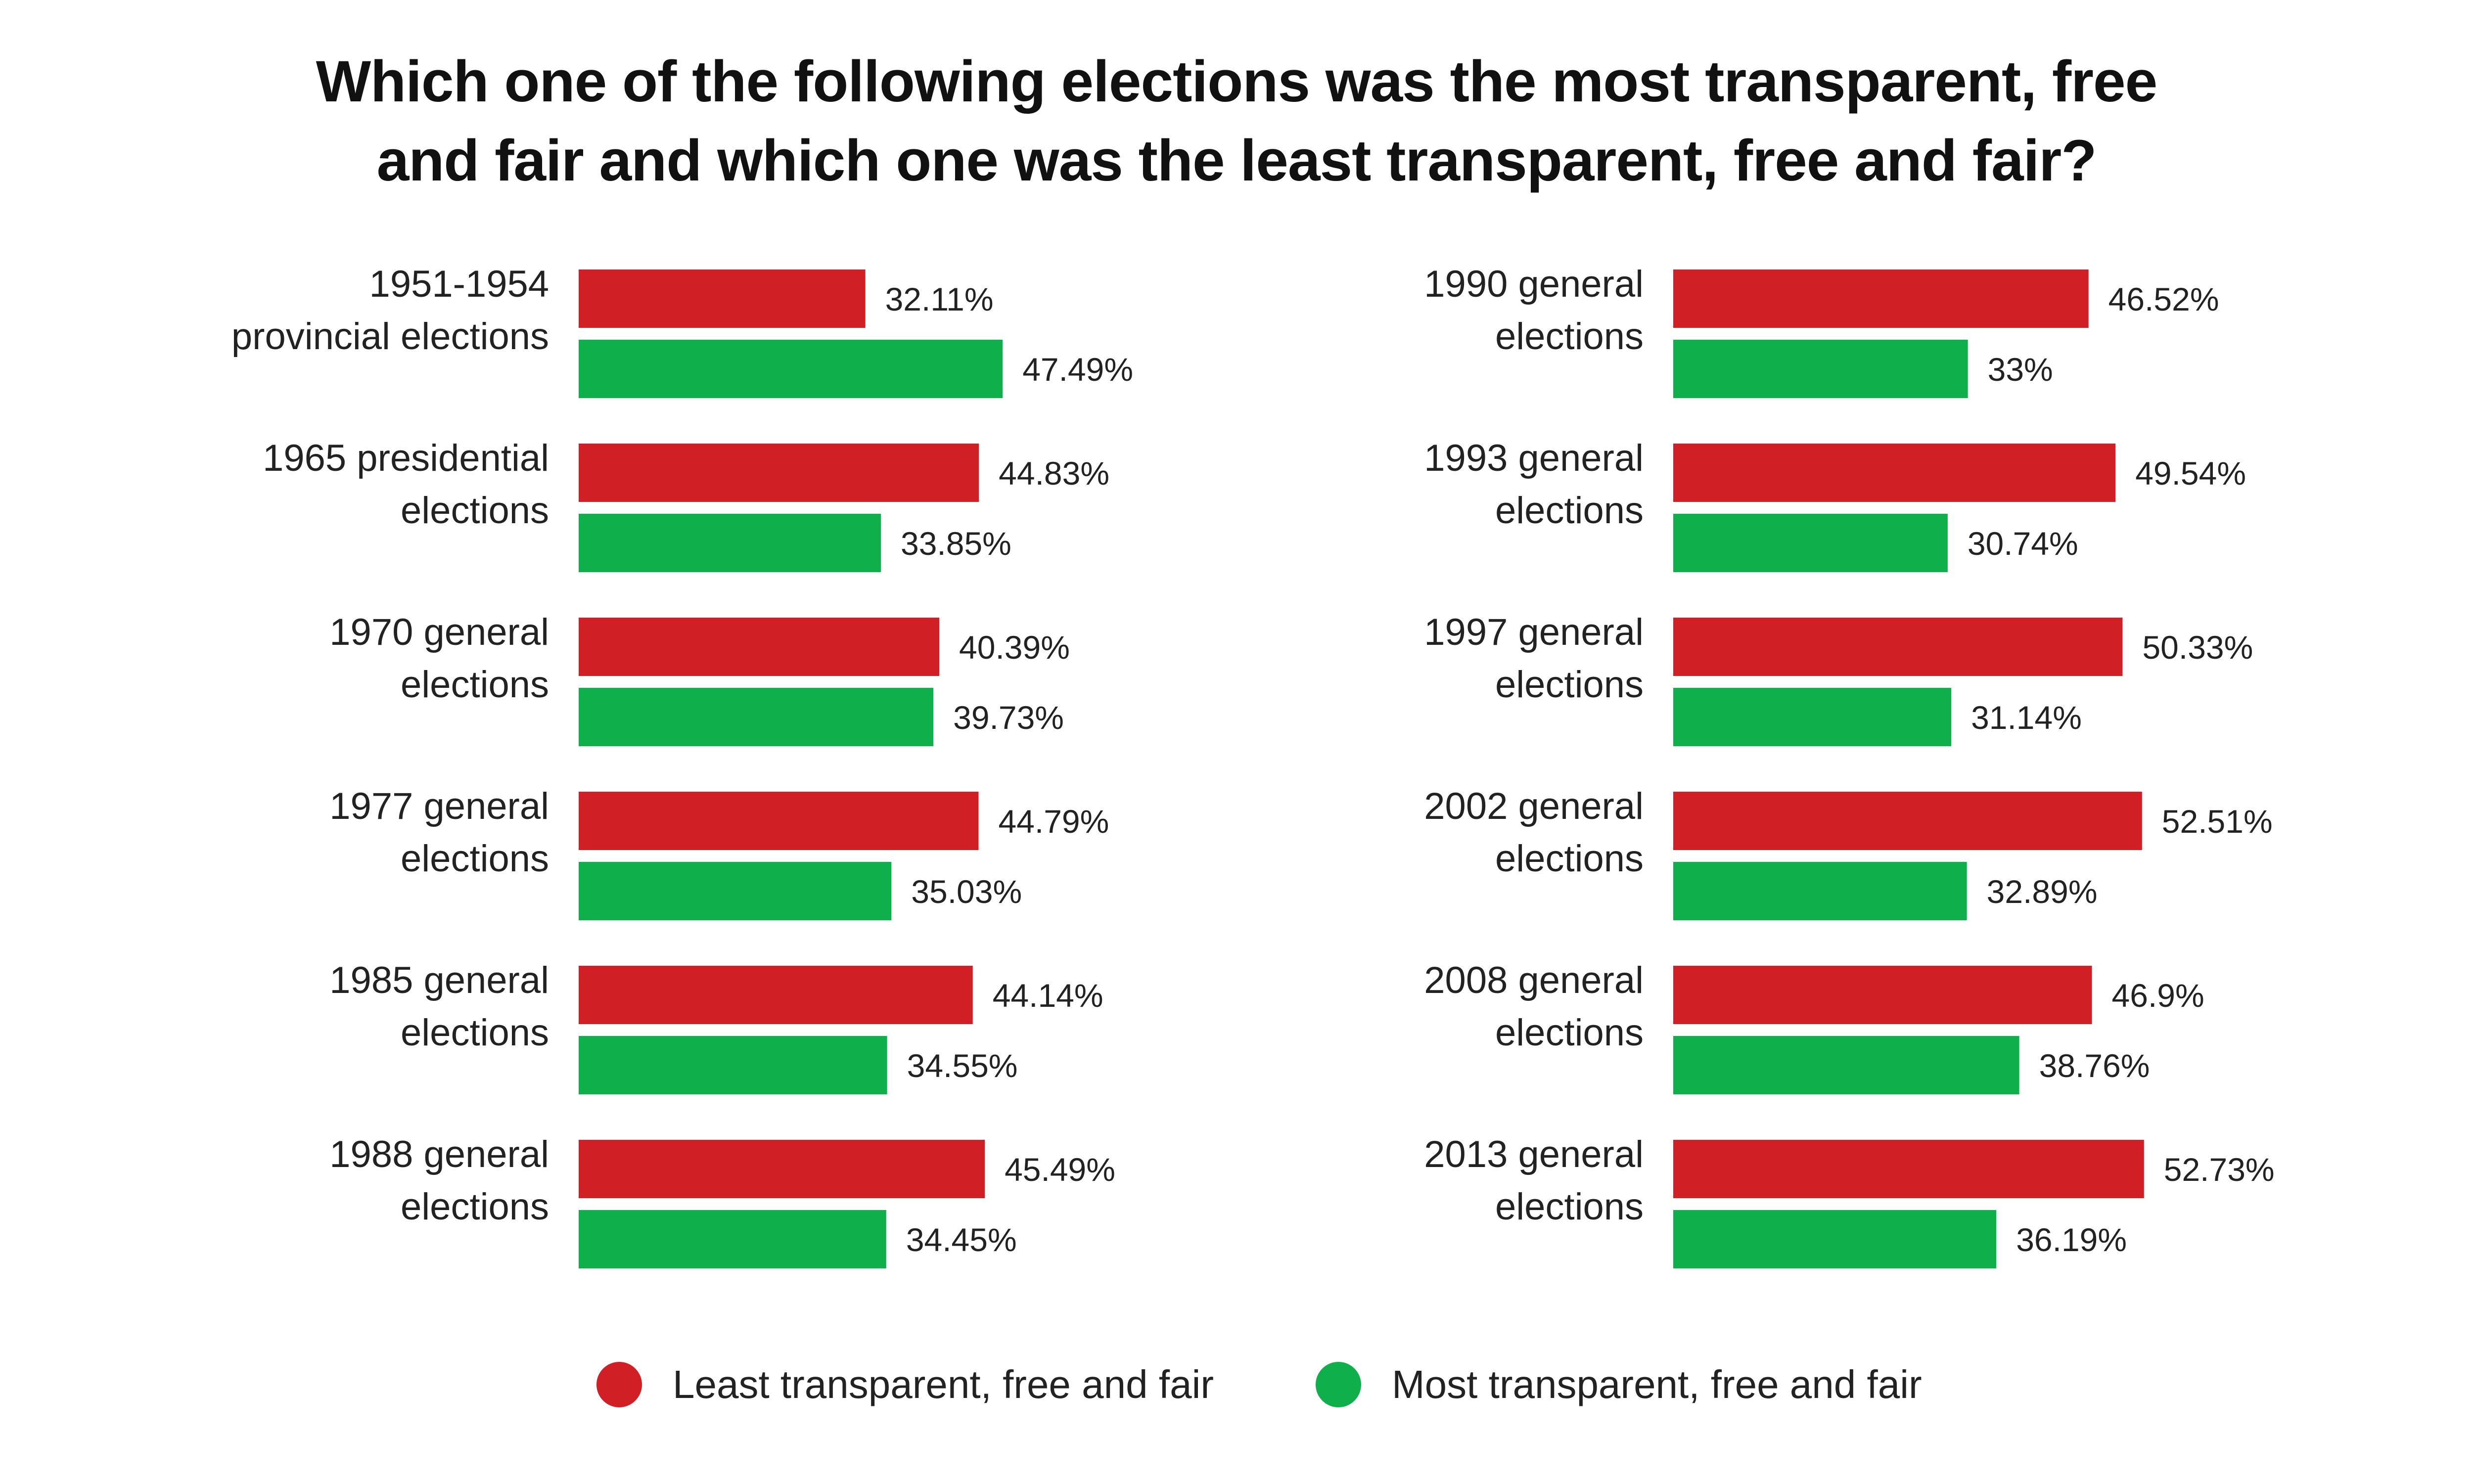  What do you see at coordinates (1014, 647) in the screenshot?
I see `value-label-least: 40.39%` at bounding box center [1014, 647].